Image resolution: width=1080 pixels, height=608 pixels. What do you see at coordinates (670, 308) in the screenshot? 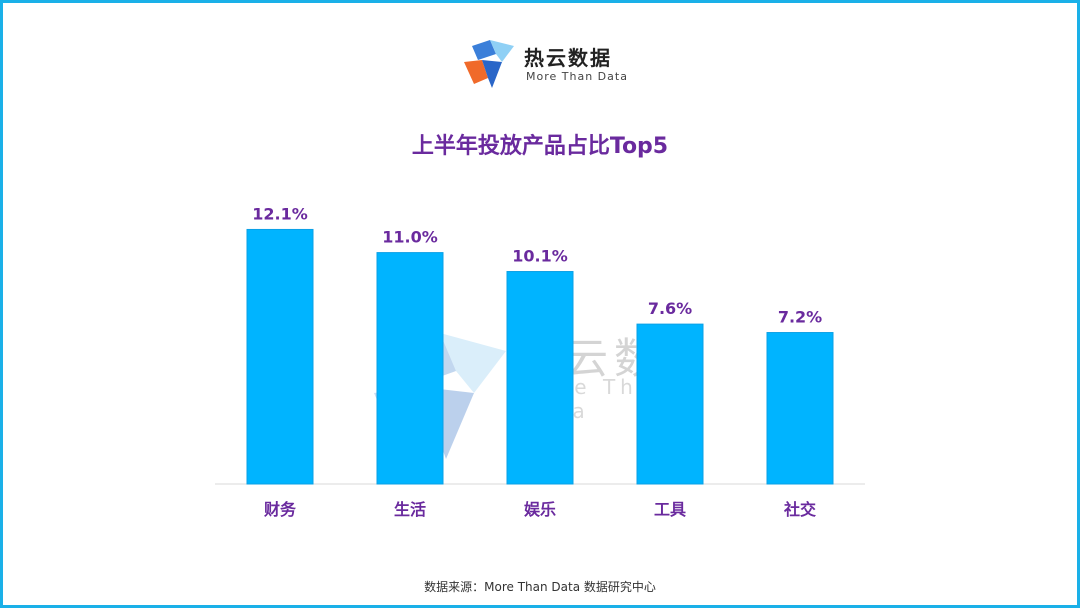
I see `bar-value-label-3: 7.6%` at bounding box center [670, 308].